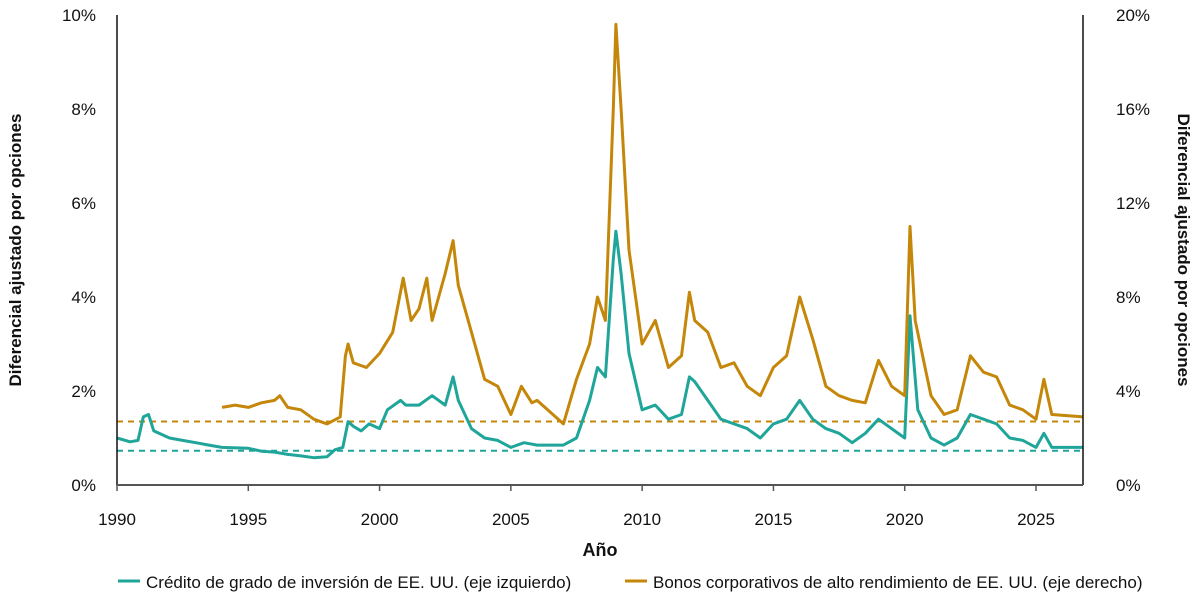 This screenshot has width=1200, height=600. What do you see at coordinates (83, 485) in the screenshot?
I see `y-left-tick-label: 0%` at bounding box center [83, 485].